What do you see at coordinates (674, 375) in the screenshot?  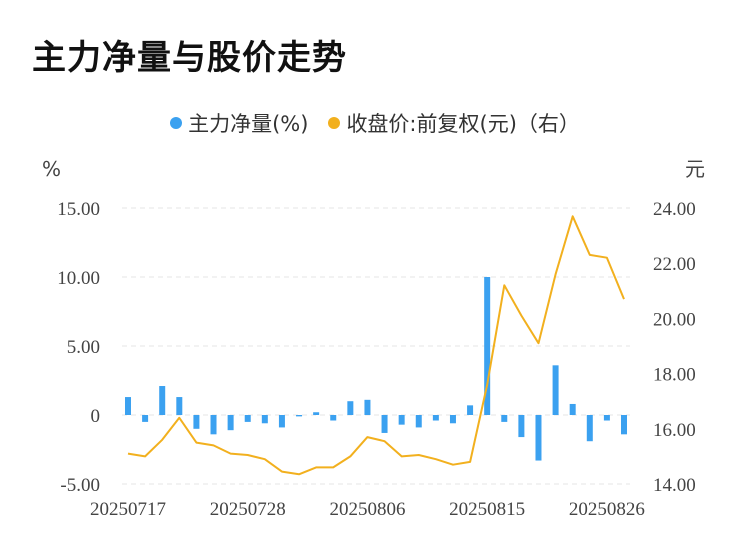 I see `right-tick-label: 18.00` at bounding box center [674, 375].